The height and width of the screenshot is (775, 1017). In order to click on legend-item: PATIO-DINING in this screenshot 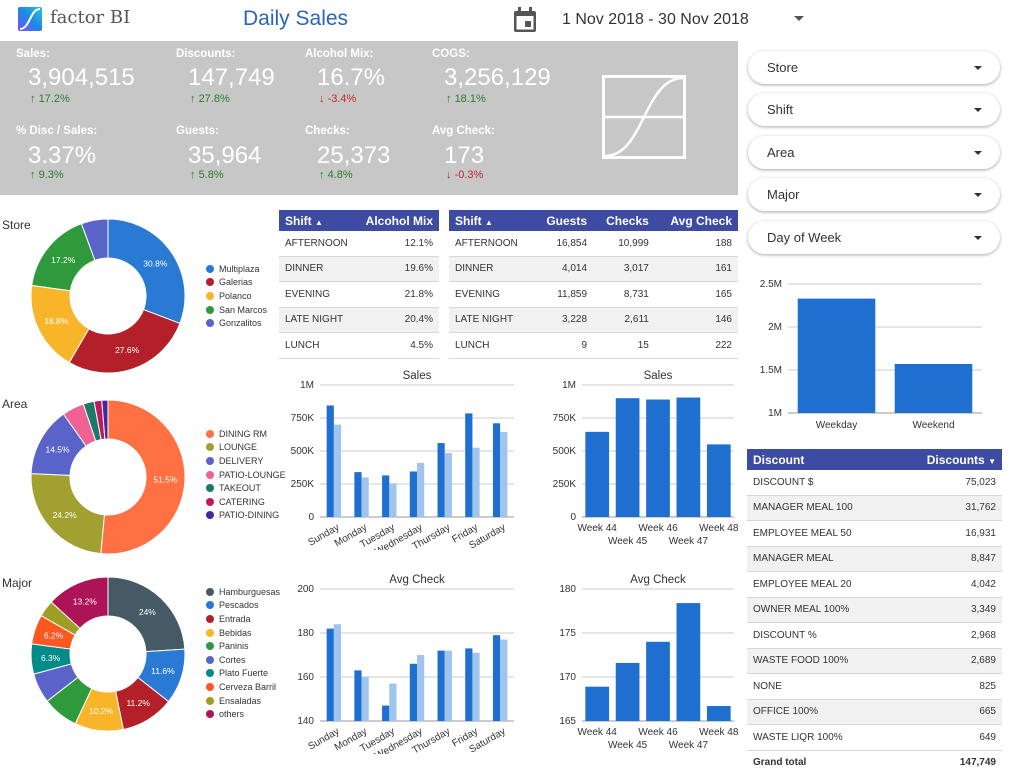, I will do `click(246, 516)`.